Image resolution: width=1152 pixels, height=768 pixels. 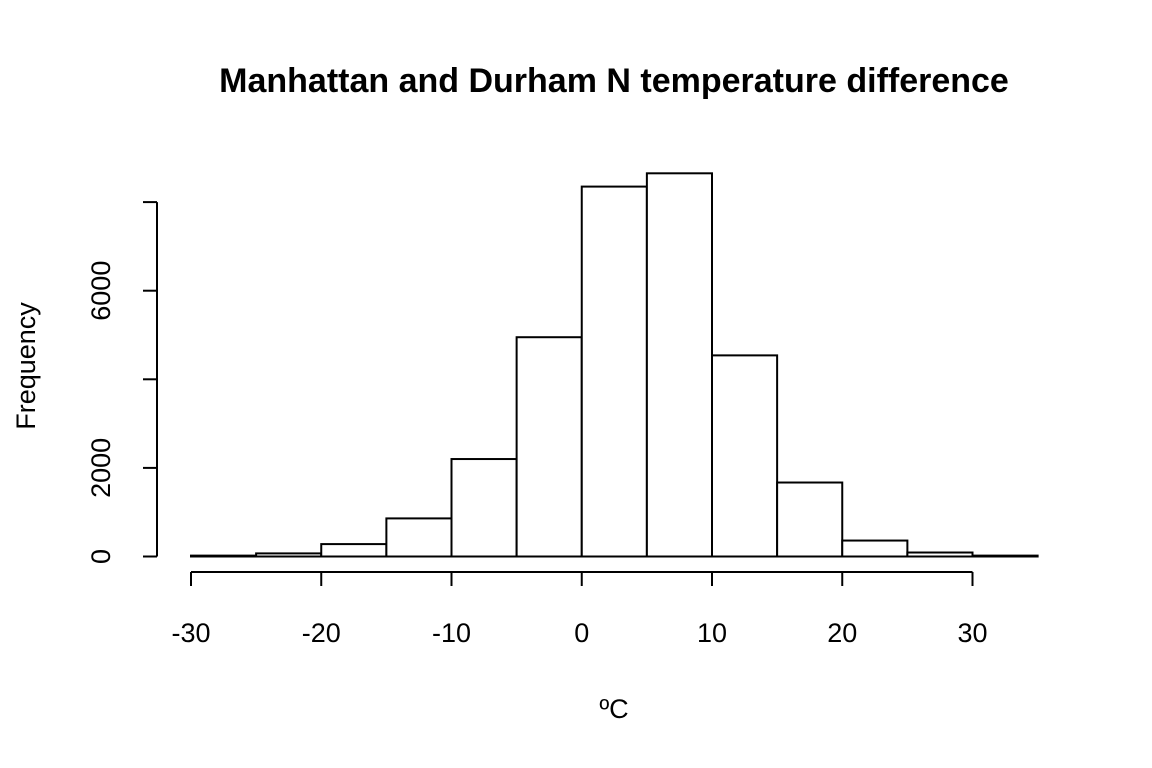 What do you see at coordinates (190, 633) in the screenshot?
I see `x-tick-label: -30` at bounding box center [190, 633].